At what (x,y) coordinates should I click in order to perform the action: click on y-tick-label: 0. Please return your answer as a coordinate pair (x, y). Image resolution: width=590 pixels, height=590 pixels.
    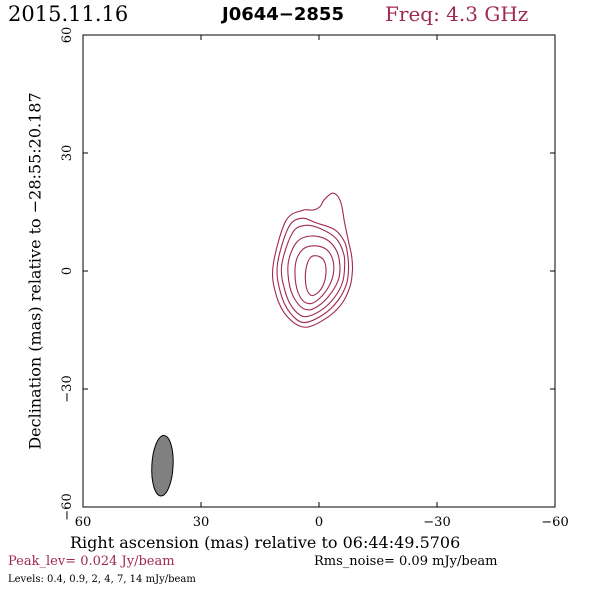
    Looking at the image, I should click on (67, 271).